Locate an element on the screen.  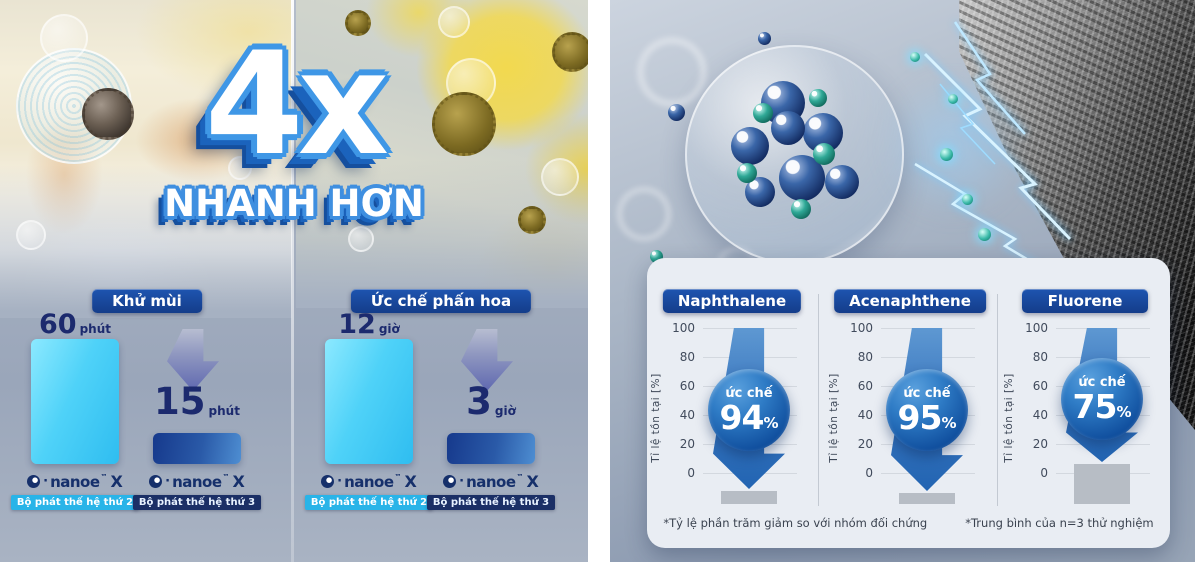
flowers-photo is located at coordinates (442, 154).